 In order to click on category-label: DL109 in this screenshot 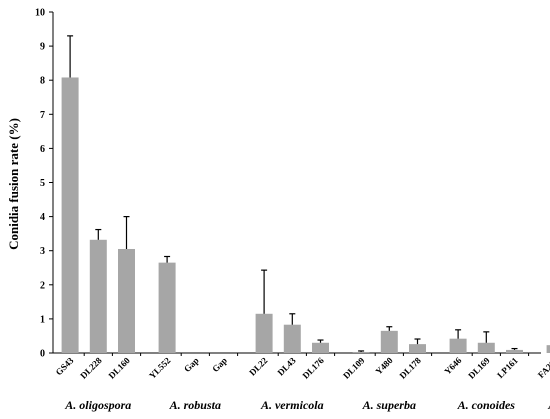, I will do `click(354, 368)`.